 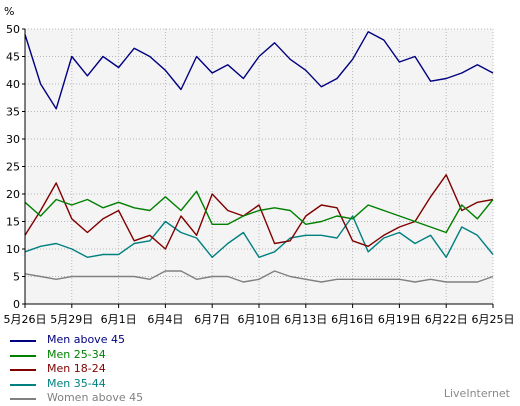 What do you see at coordinates (305, 319) in the screenshot?
I see `x-tick-label: 6月13日` at bounding box center [305, 319].